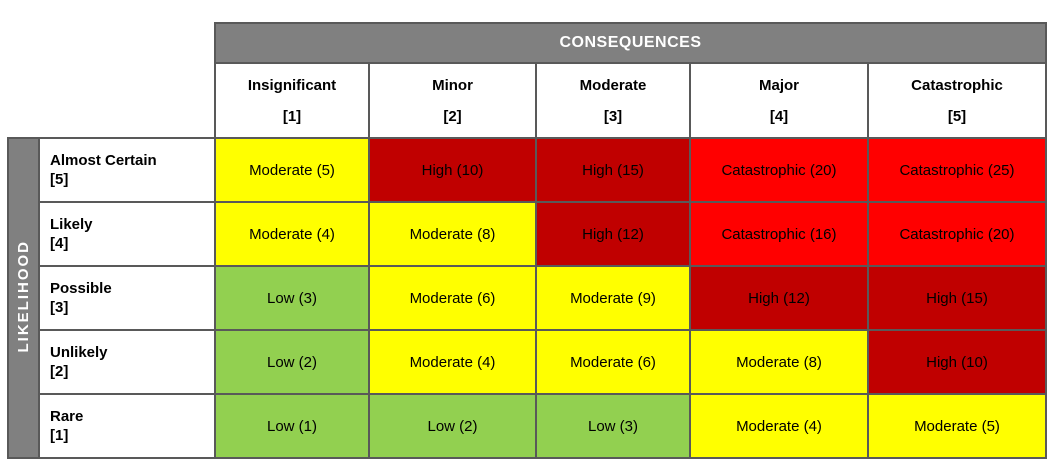 The width and height of the screenshot is (1052, 461). I want to click on column-header-label: Moderate, so click(613, 85).